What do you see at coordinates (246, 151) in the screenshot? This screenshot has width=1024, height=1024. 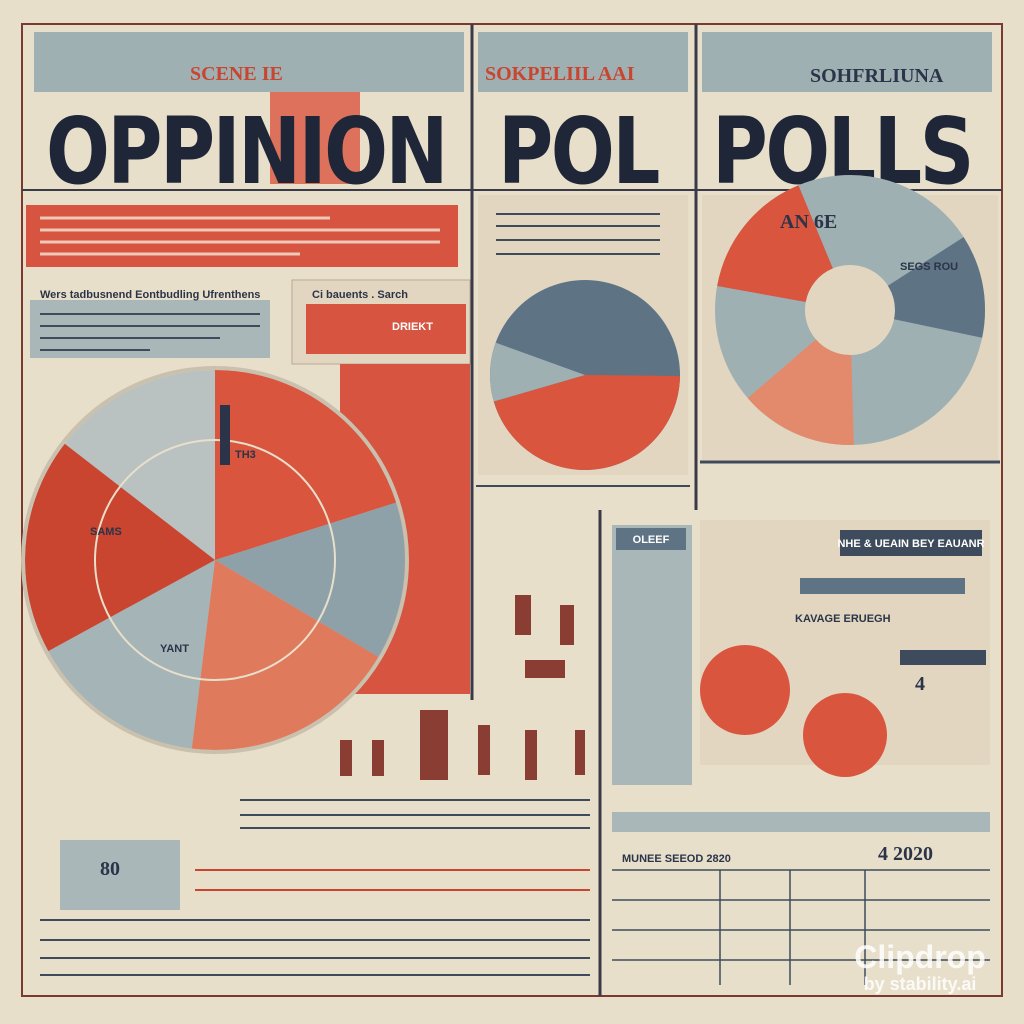 I see `header-title: OPPINION` at bounding box center [246, 151].